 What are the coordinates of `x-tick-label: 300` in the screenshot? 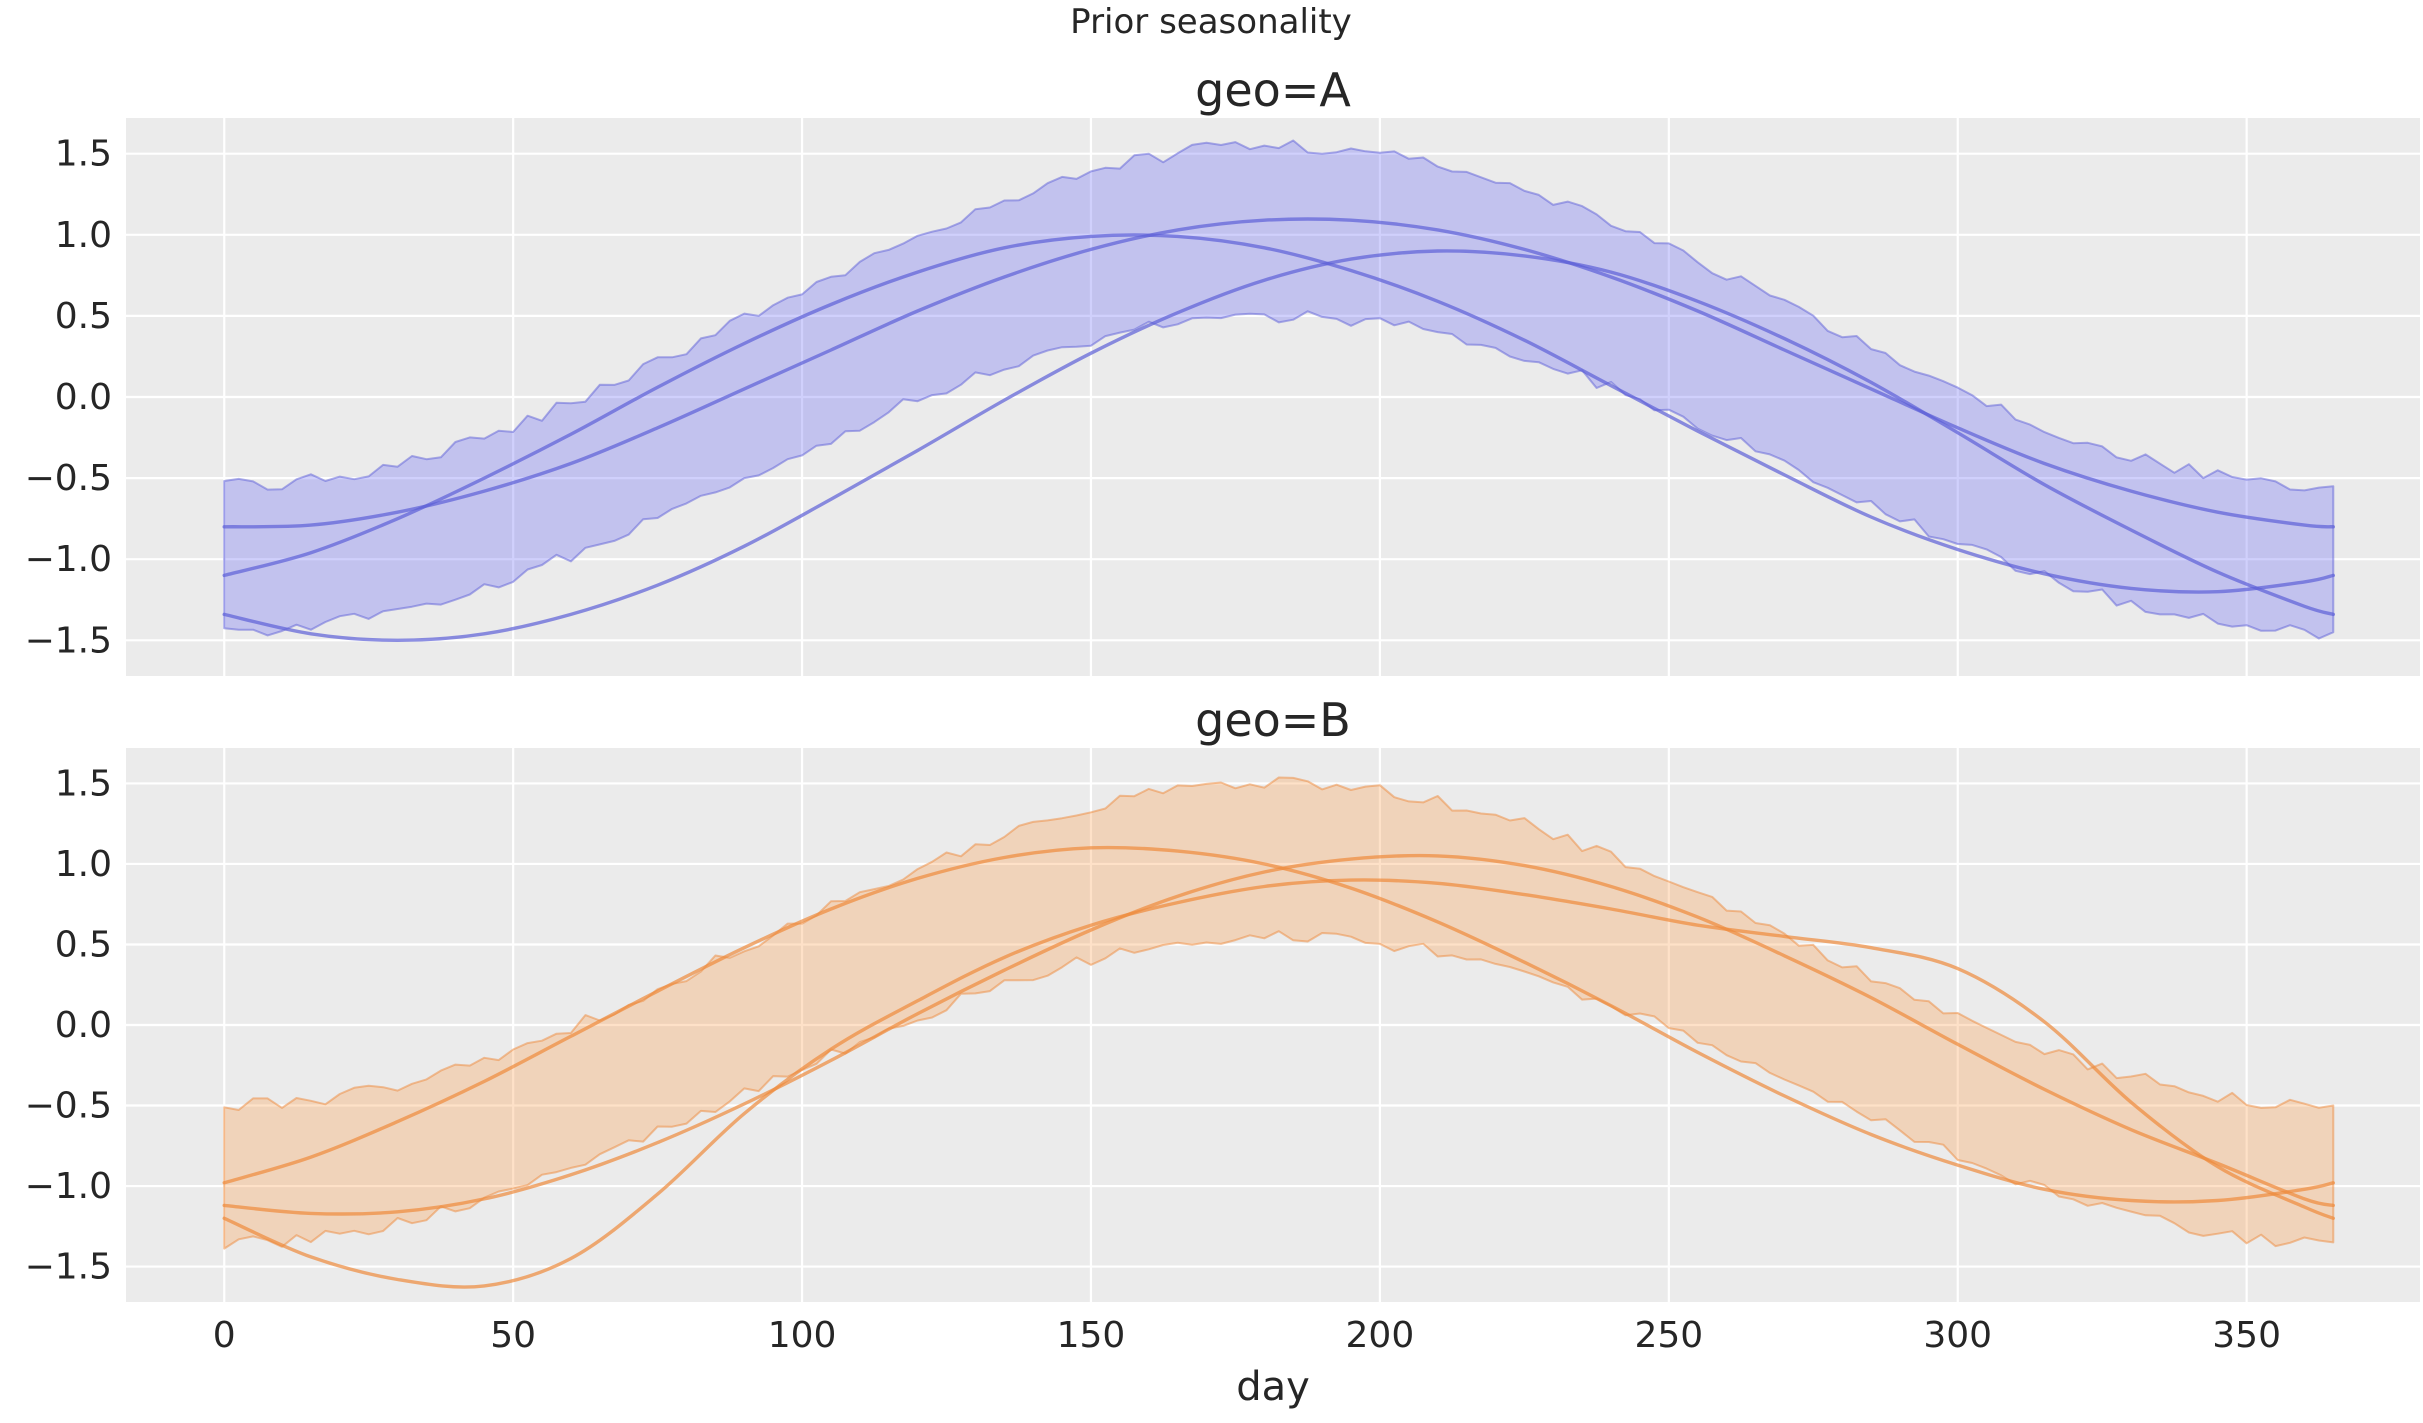 It's located at (1957, 1335).